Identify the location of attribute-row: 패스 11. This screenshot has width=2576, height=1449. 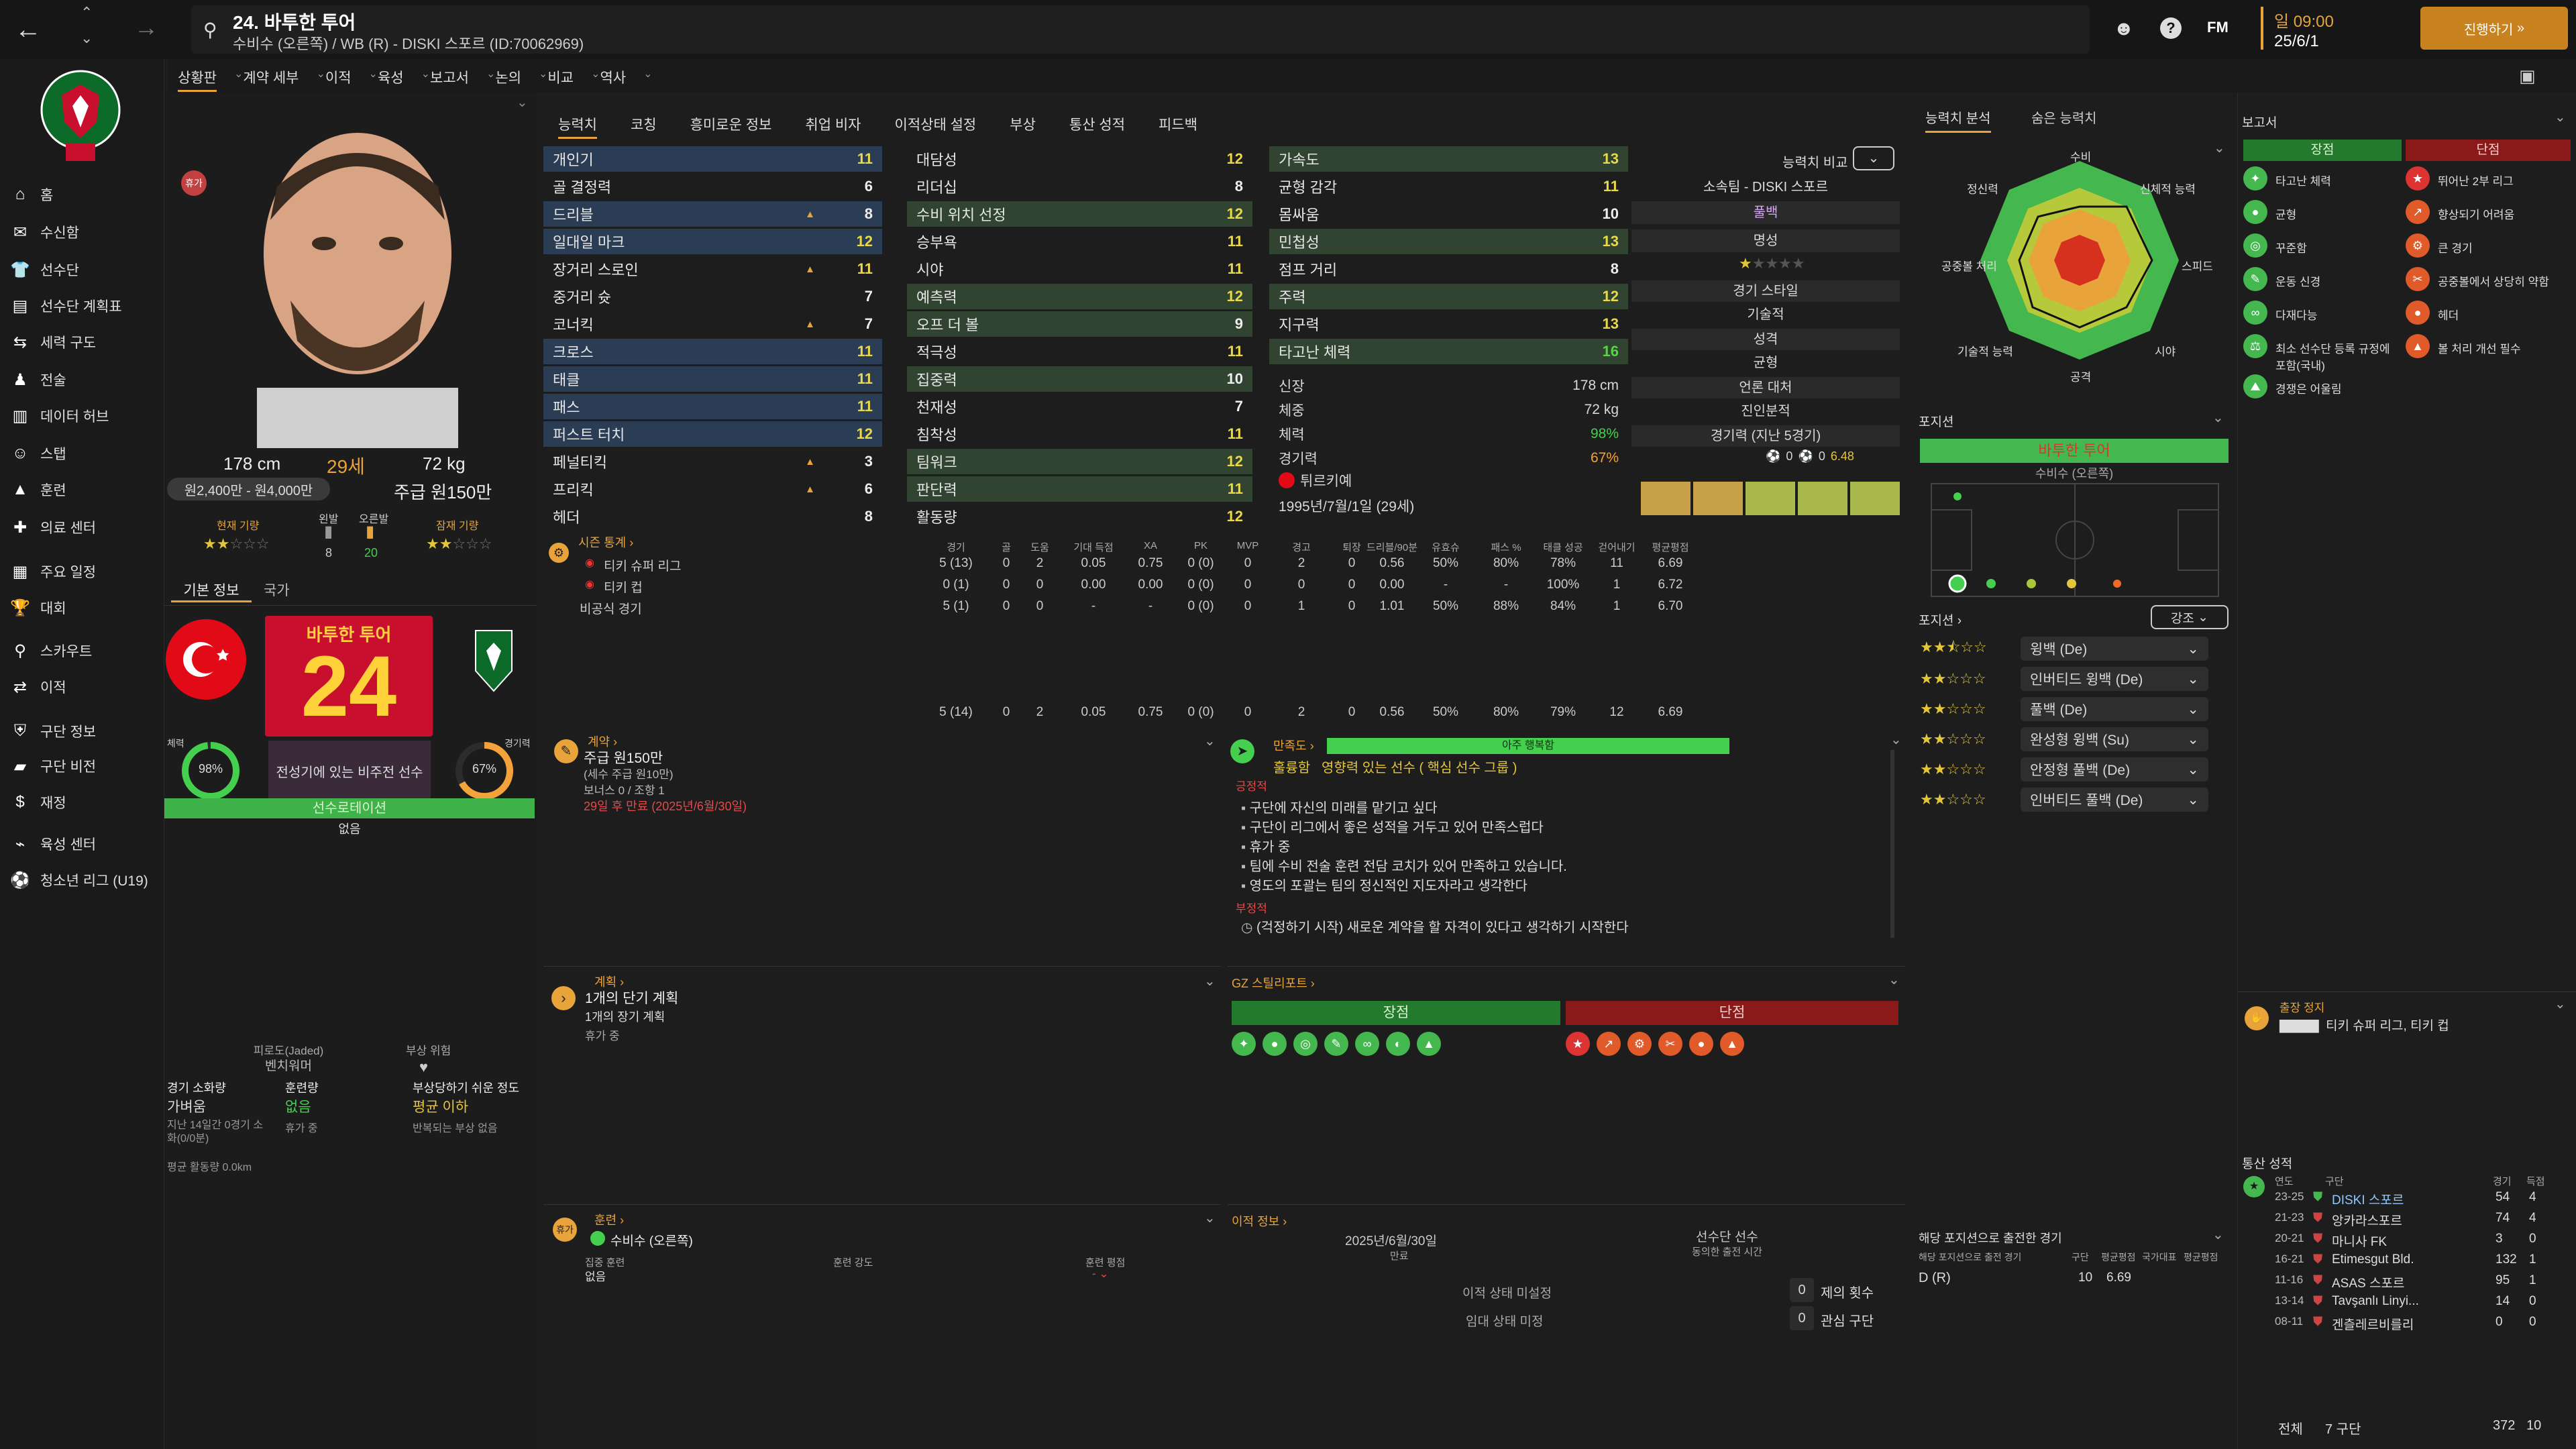
(712, 406).